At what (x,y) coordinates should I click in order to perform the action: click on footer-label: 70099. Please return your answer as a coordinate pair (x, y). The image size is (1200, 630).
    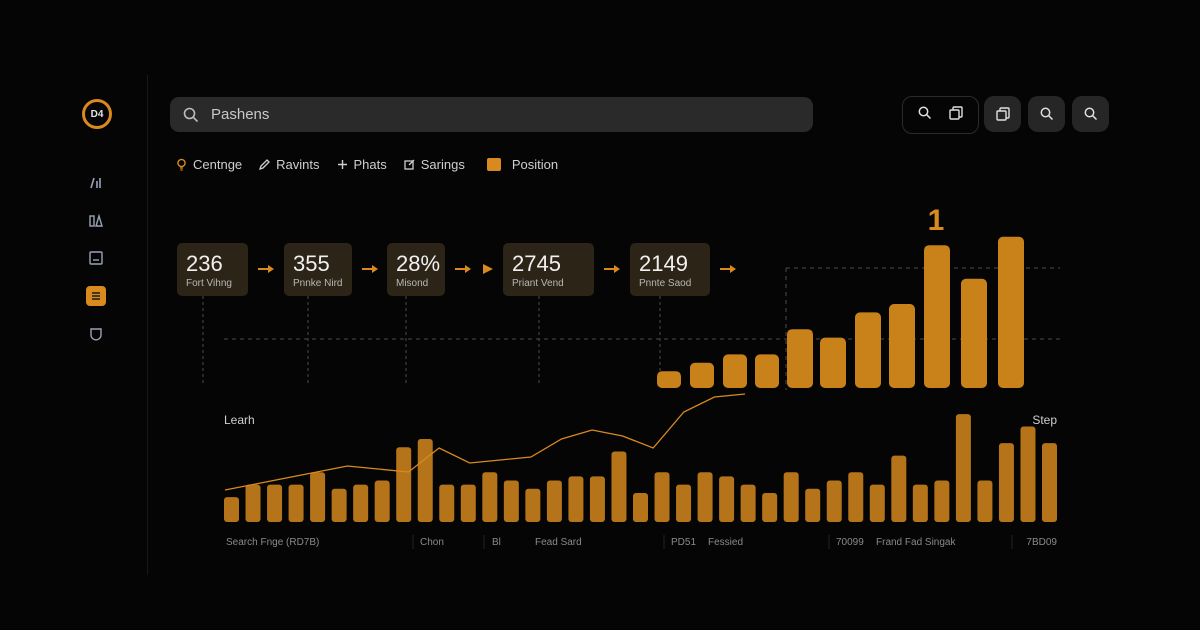
    Looking at the image, I should click on (850, 542).